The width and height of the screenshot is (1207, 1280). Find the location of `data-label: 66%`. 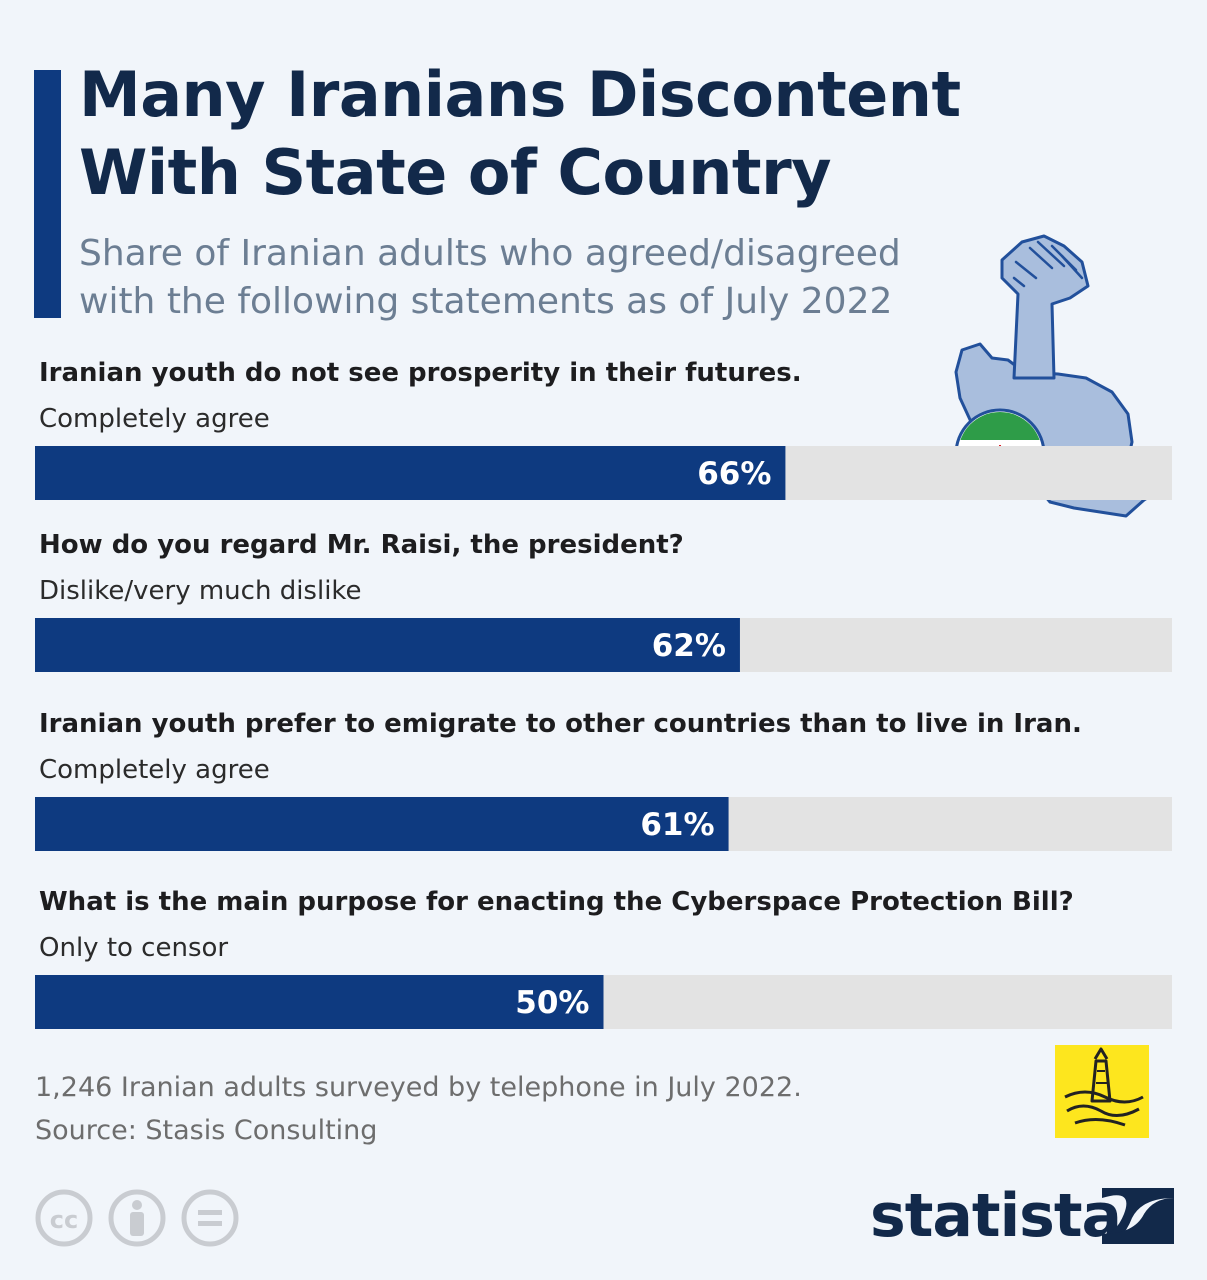

data-label: 66% is located at coordinates (734, 474).